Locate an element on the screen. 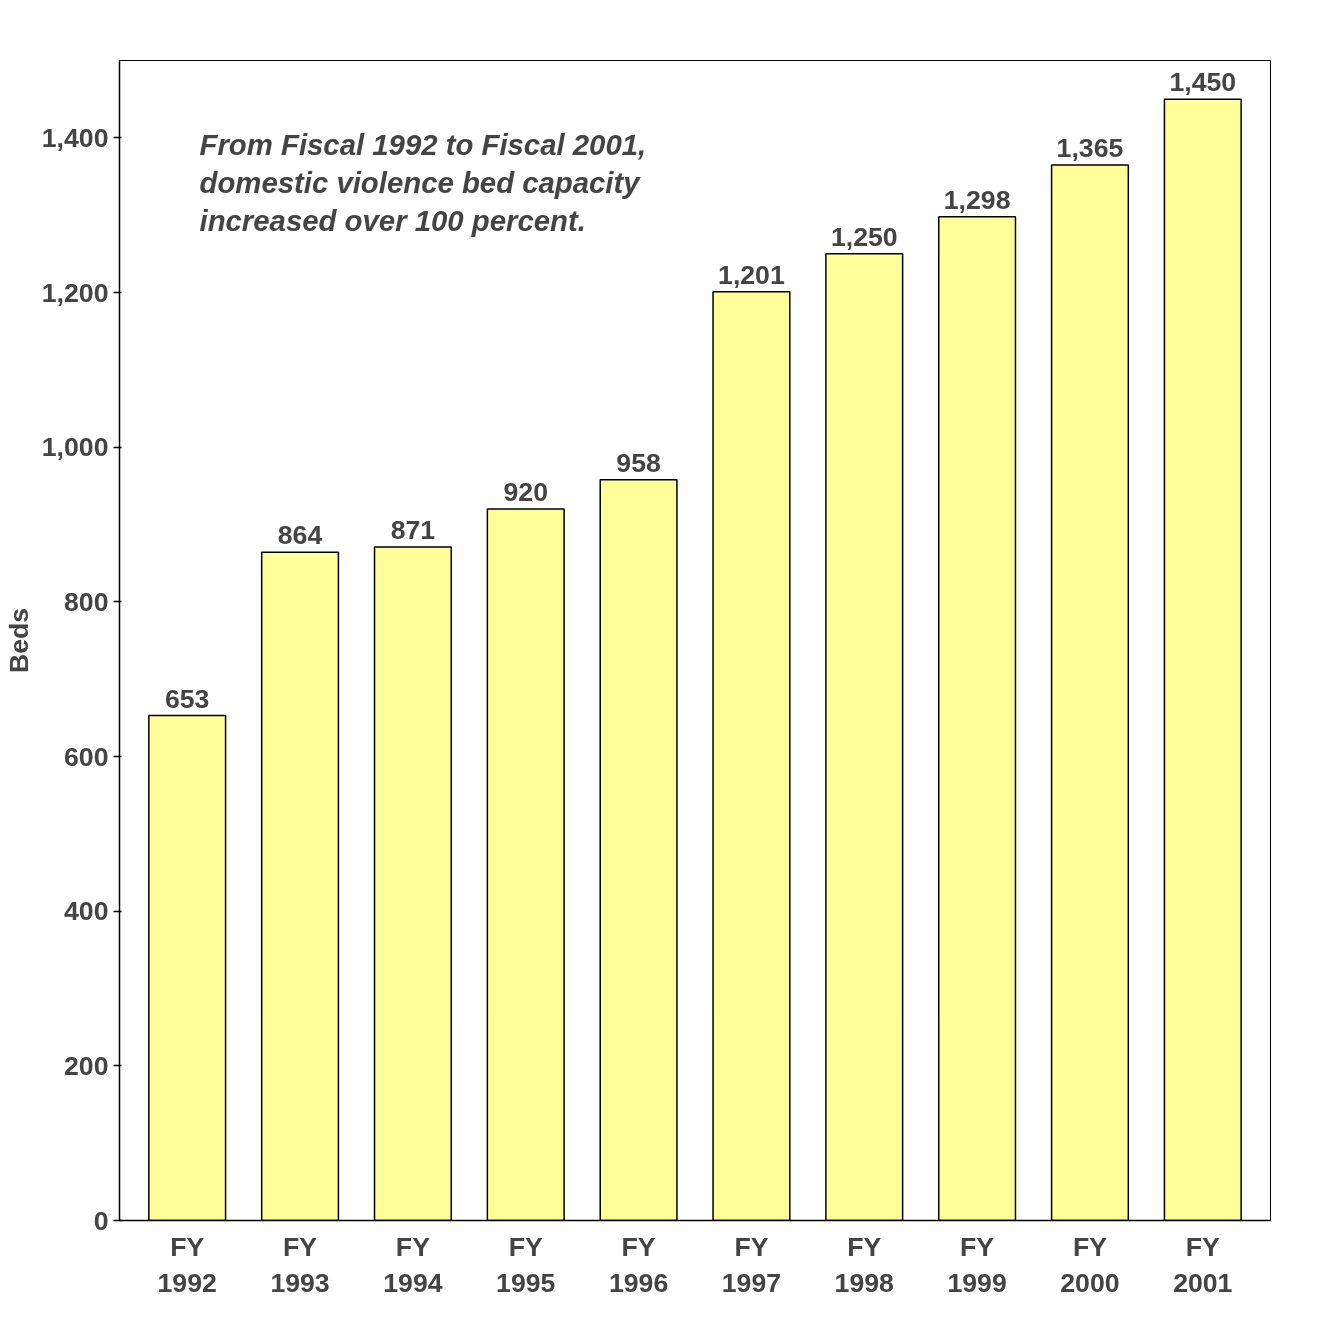 The height and width of the screenshot is (1343, 1321). data-label: 958 is located at coordinates (638, 462).